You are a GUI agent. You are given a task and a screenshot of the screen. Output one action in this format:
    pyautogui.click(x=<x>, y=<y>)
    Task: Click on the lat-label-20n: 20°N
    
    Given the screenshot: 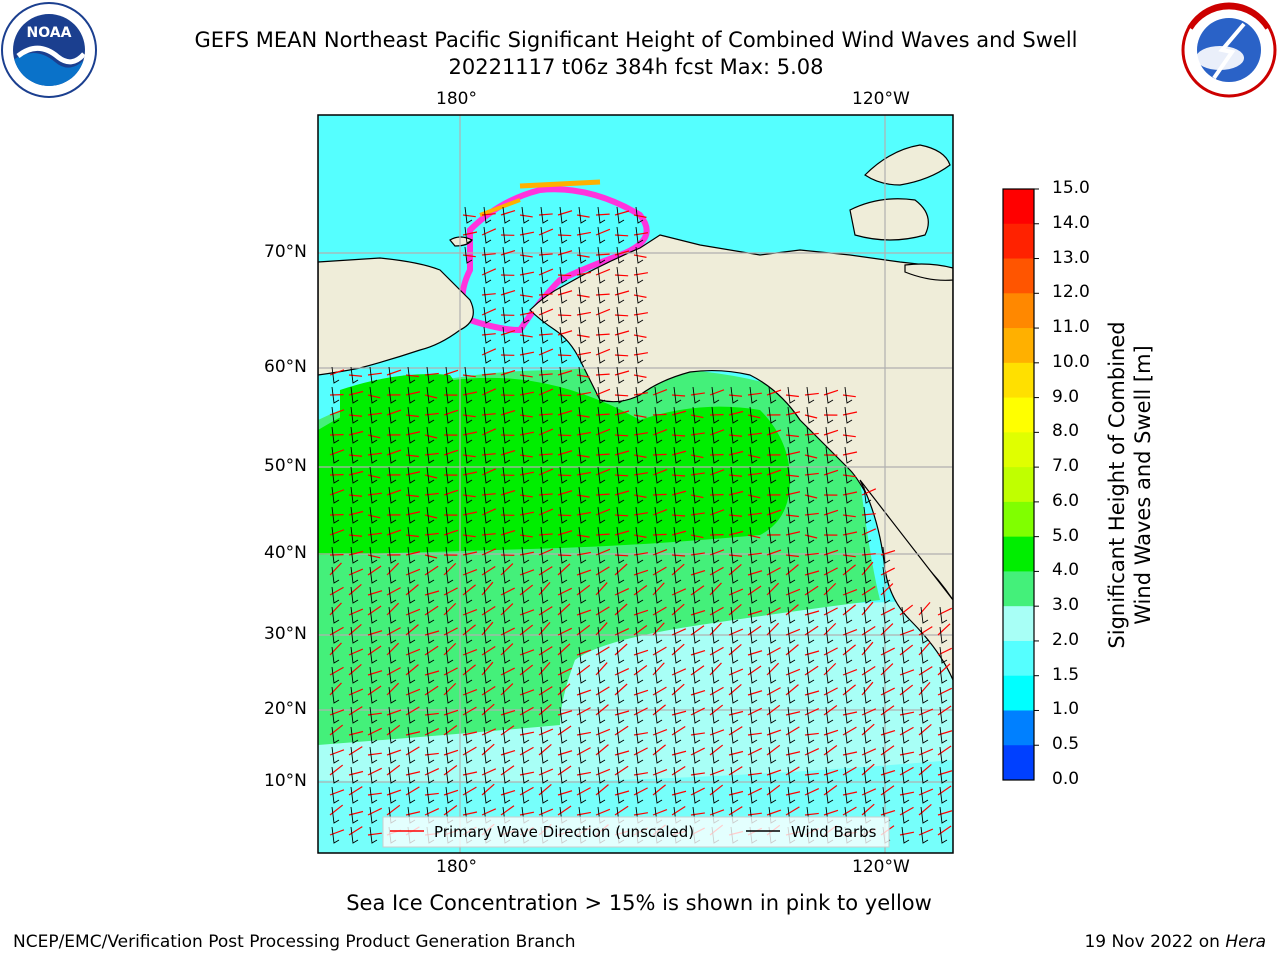 What is the action you would take?
    pyautogui.click(x=285, y=709)
    